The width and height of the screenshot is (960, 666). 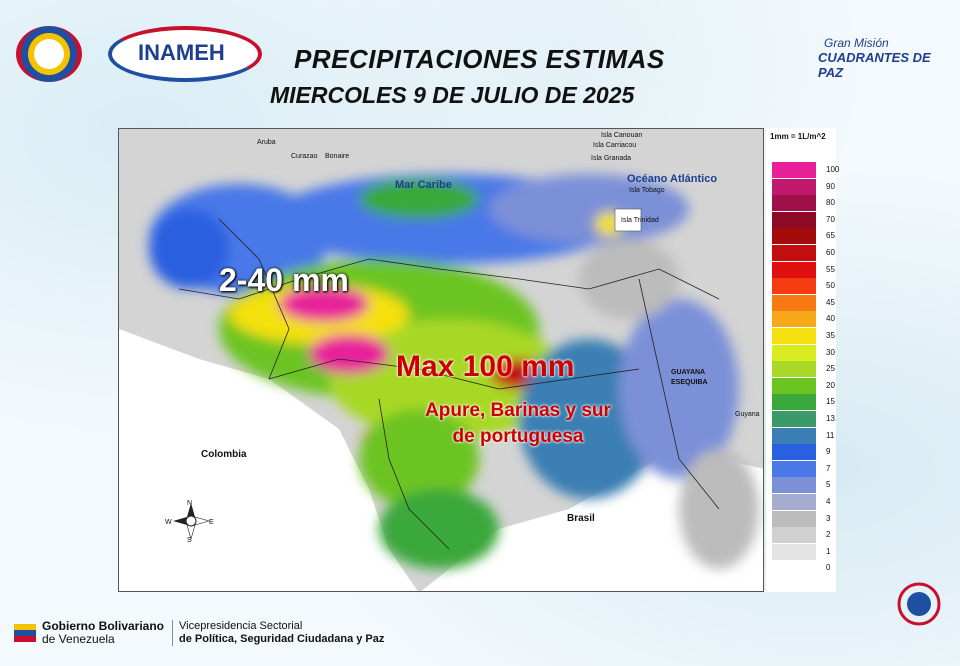 What do you see at coordinates (518, 436) in the screenshot?
I see `annotation-states-line-2: de portuguesa` at bounding box center [518, 436].